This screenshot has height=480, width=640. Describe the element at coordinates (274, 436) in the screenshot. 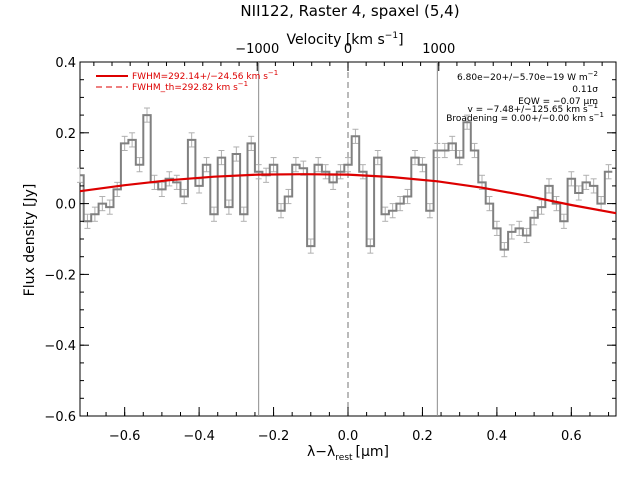

I see `x-tick-label: −0.2` at that location.